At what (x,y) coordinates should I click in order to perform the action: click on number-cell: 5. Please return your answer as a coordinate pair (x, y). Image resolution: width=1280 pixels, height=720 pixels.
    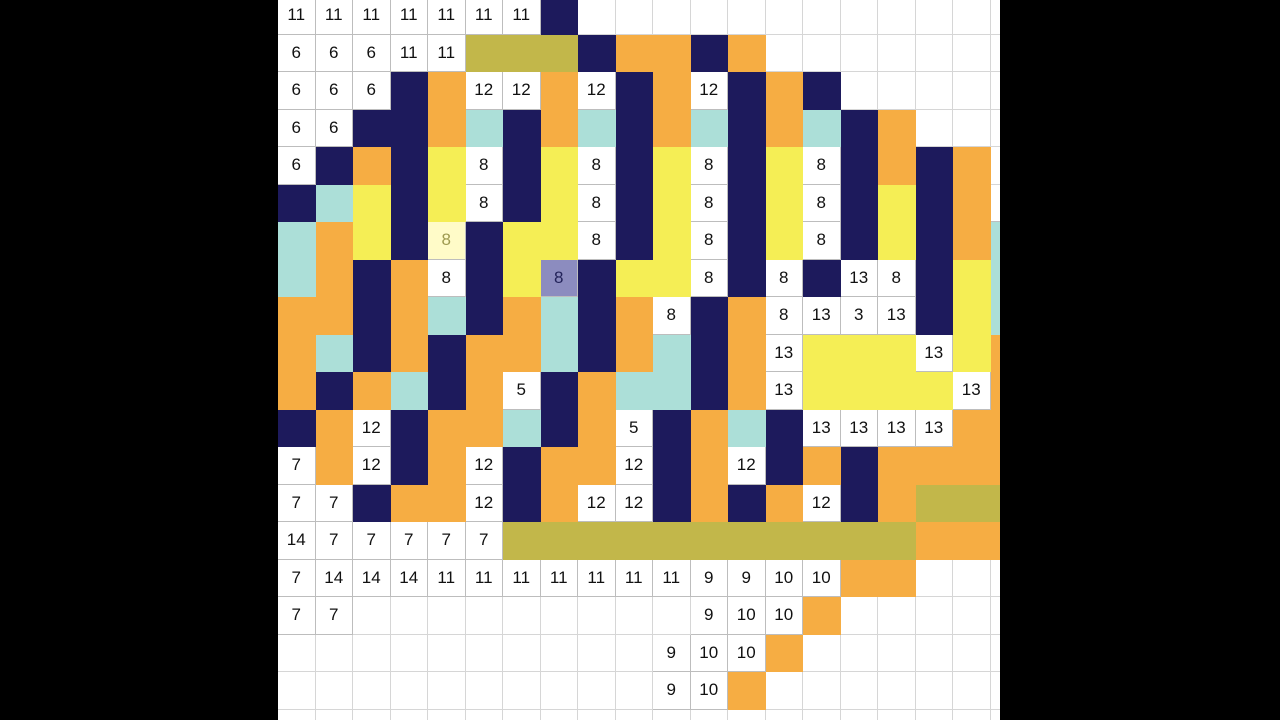
    Looking at the image, I should click on (522, 391).